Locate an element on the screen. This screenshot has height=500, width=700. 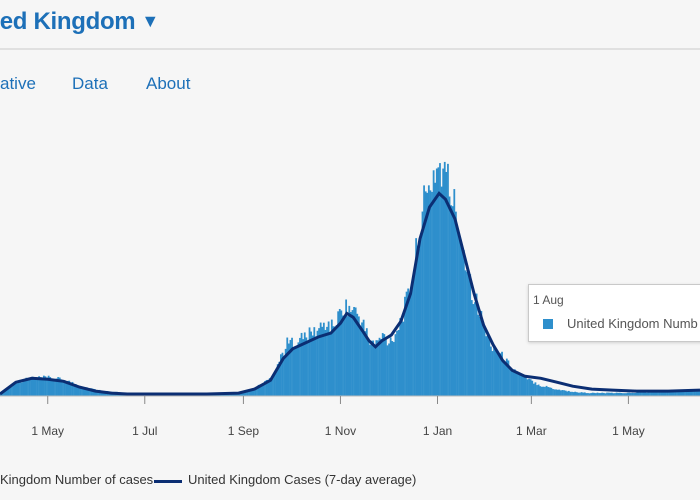
tab-data: Data is located at coordinates (90, 83).